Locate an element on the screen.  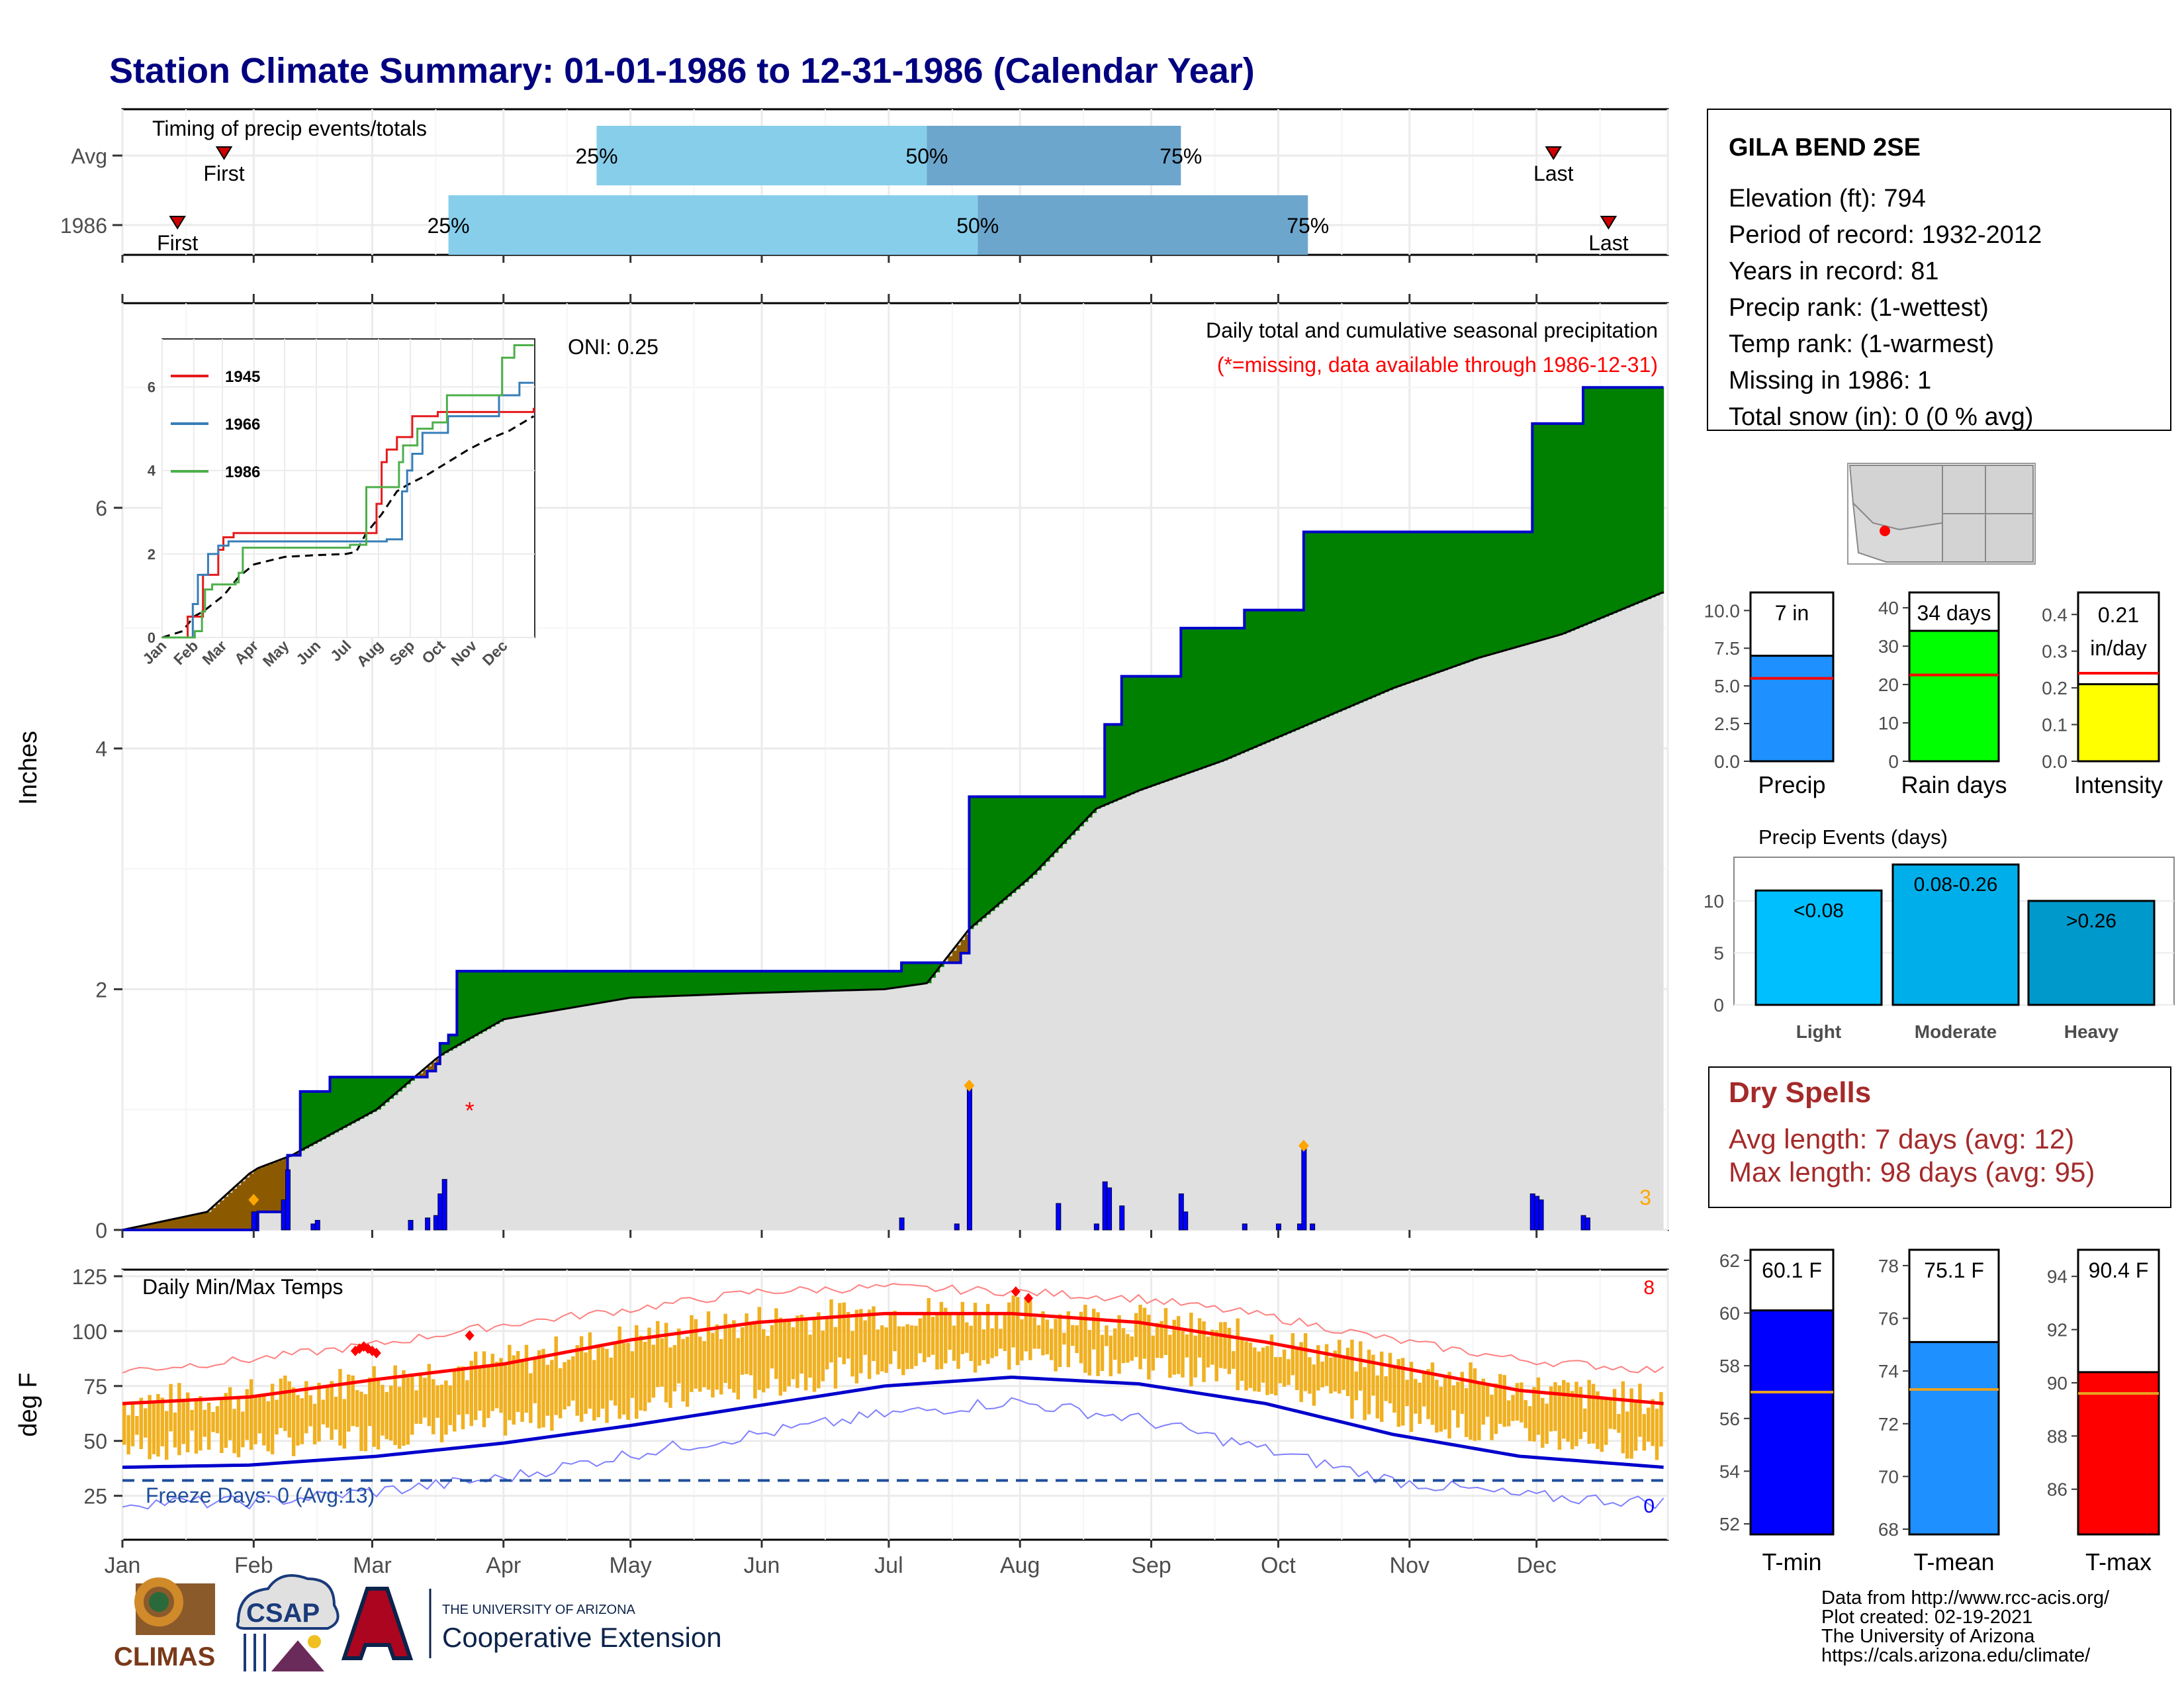
temp-summary-1-y-tick-label: 72 is located at coordinates (1888, 1424).